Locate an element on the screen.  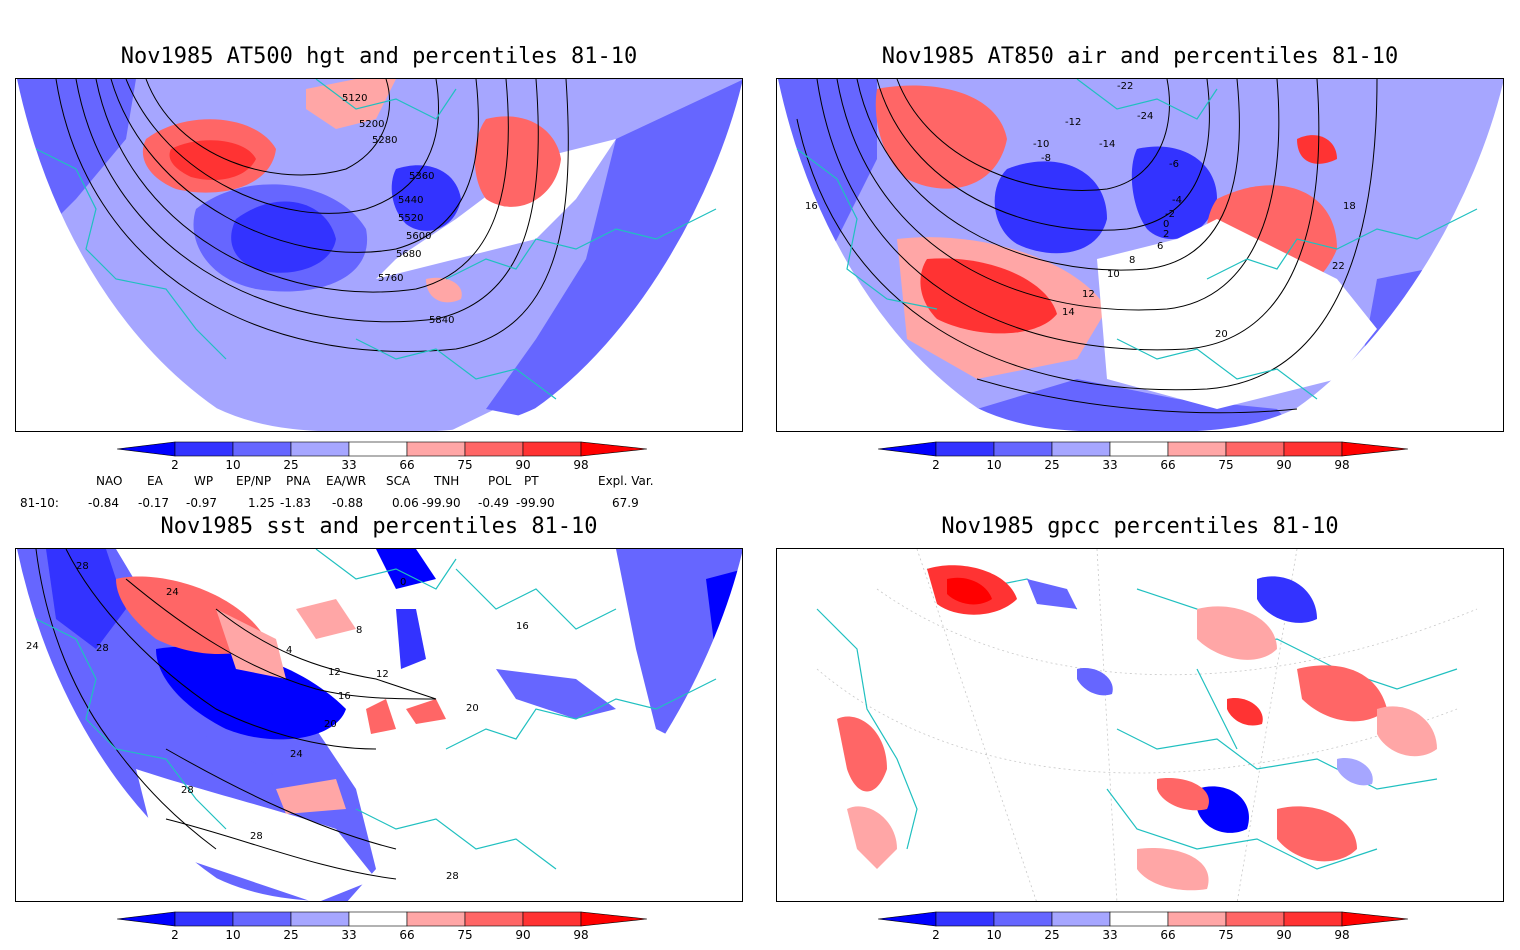
p1-contour-label: 5360 is located at coordinates (421, 176).